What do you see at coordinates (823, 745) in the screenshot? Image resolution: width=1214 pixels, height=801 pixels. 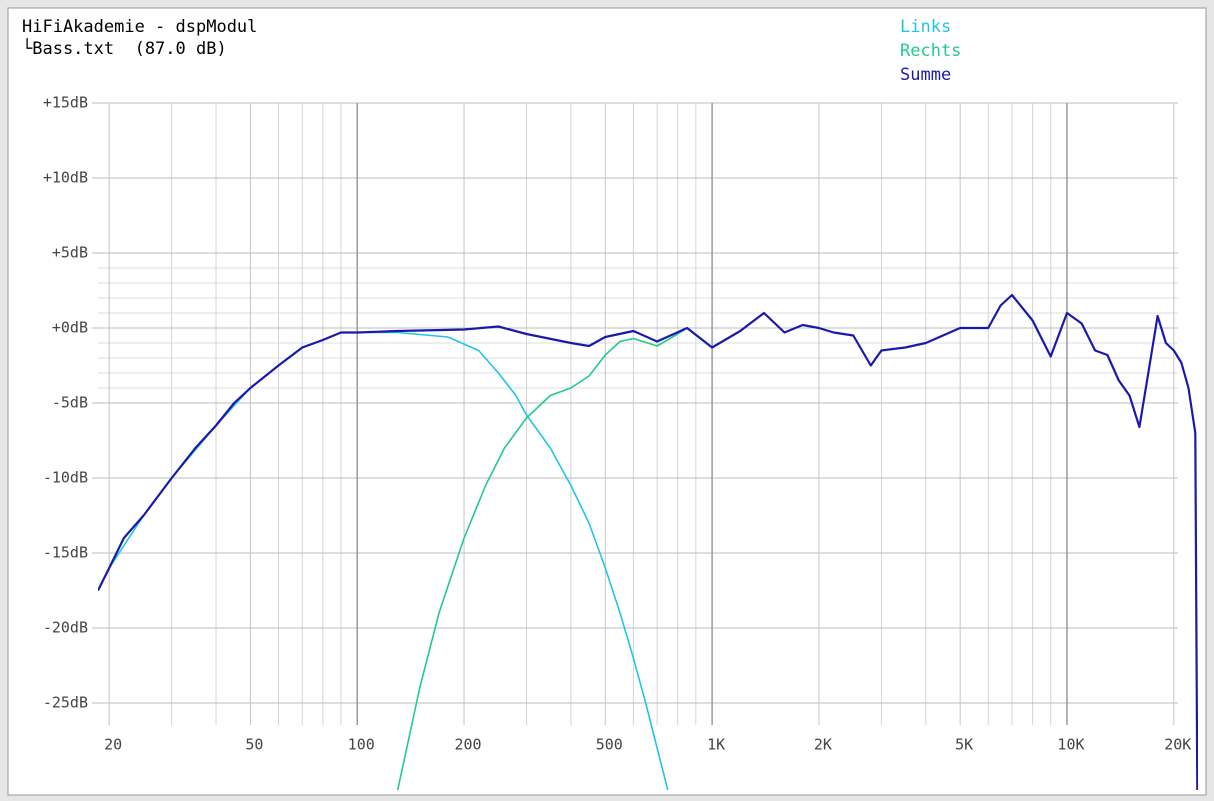 I see `x-tick-label: 2K` at bounding box center [823, 745].